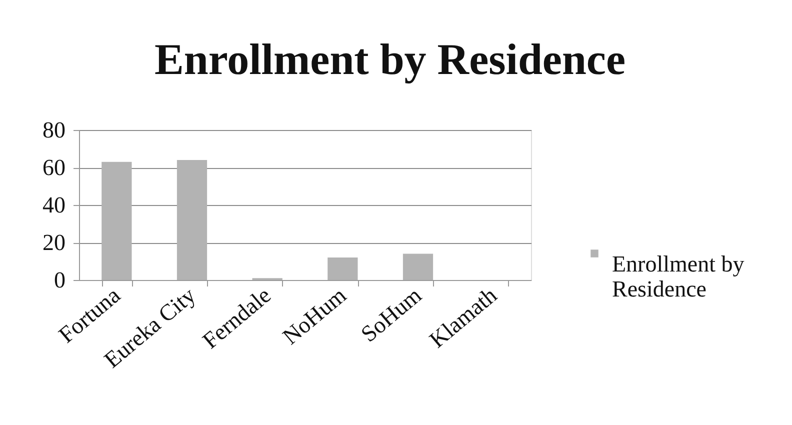 This screenshot has height=425, width=792. What do you see at coordinates (54, 205) in the screenshot?
I see `y-tick-label: 40` at bounding box center [54, 205].